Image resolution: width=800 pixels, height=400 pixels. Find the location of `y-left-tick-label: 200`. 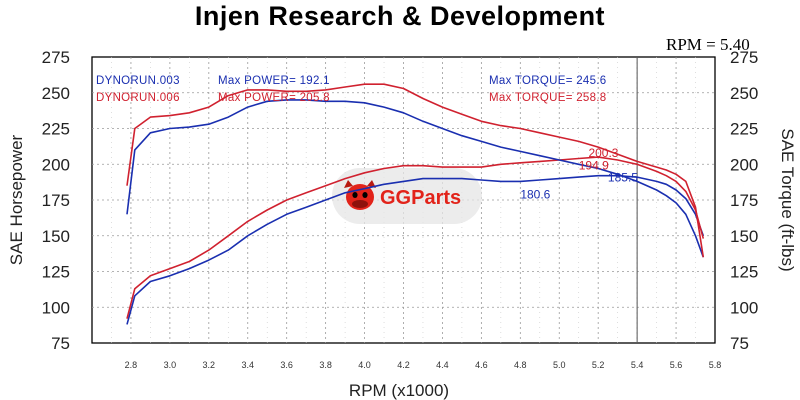

y-left-tick-label: 200 is located at coordinates (56, 164).